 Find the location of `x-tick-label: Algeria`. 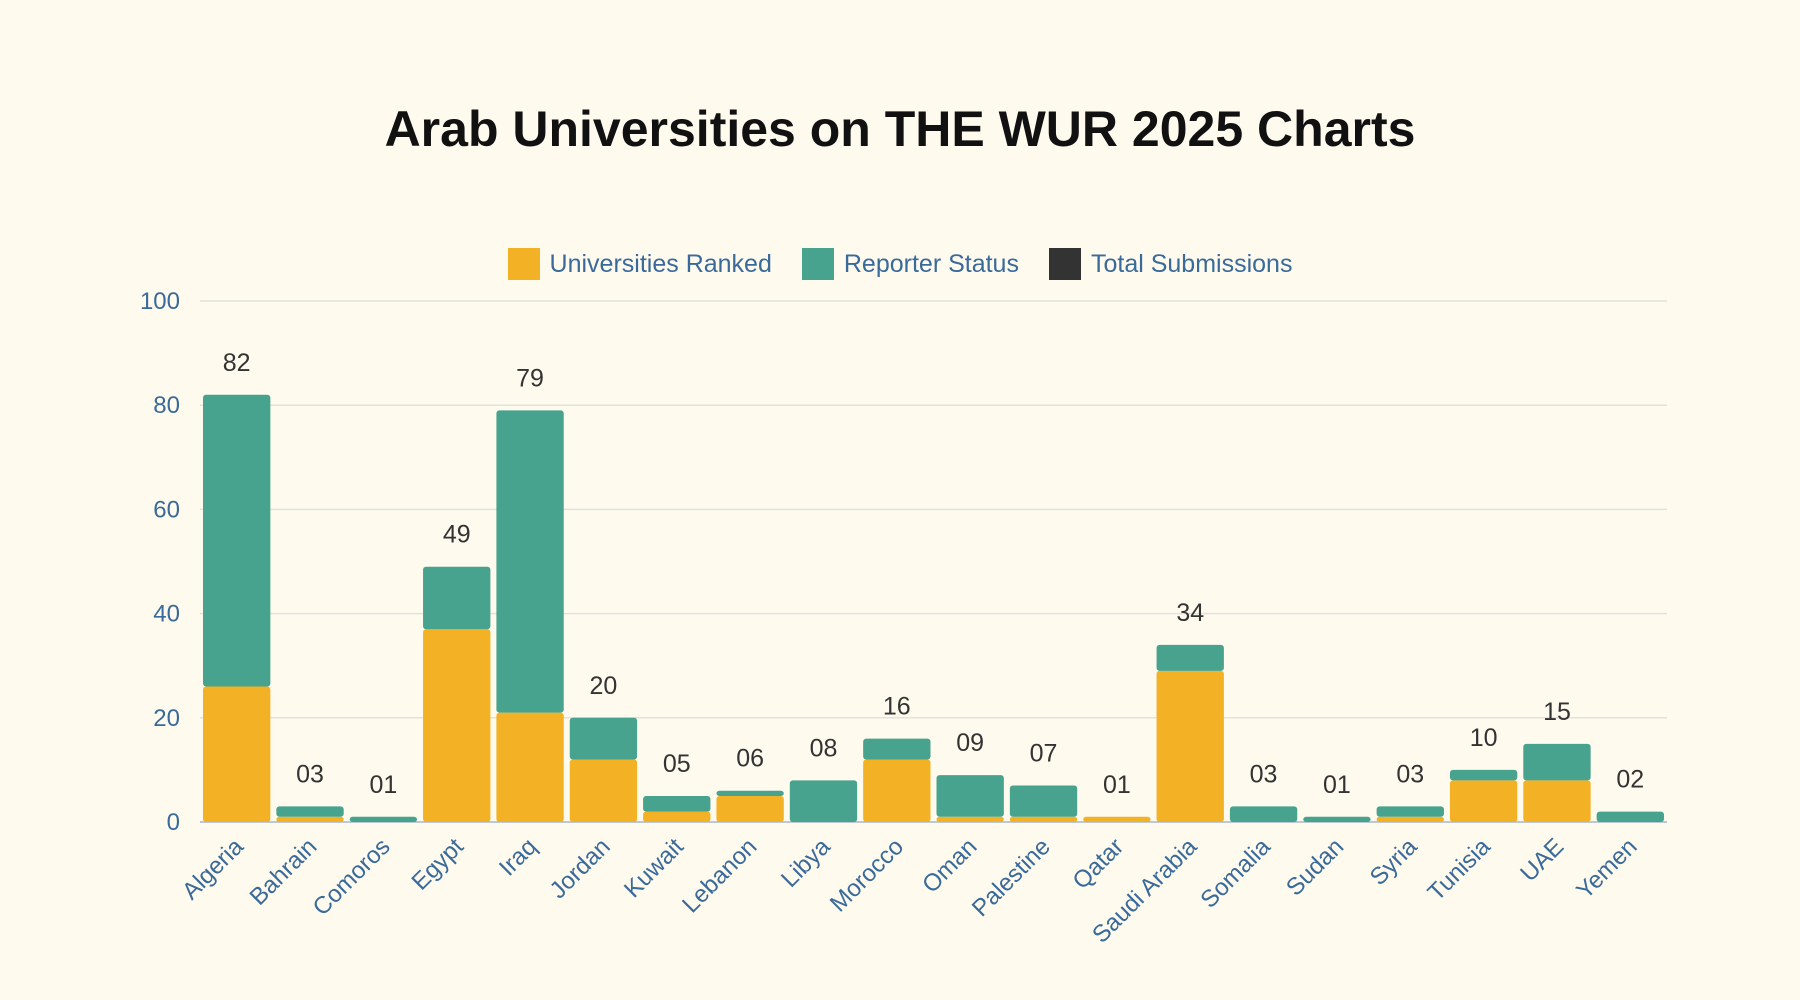

x-tick-label: Algeria is located at coordinates (213, 869).